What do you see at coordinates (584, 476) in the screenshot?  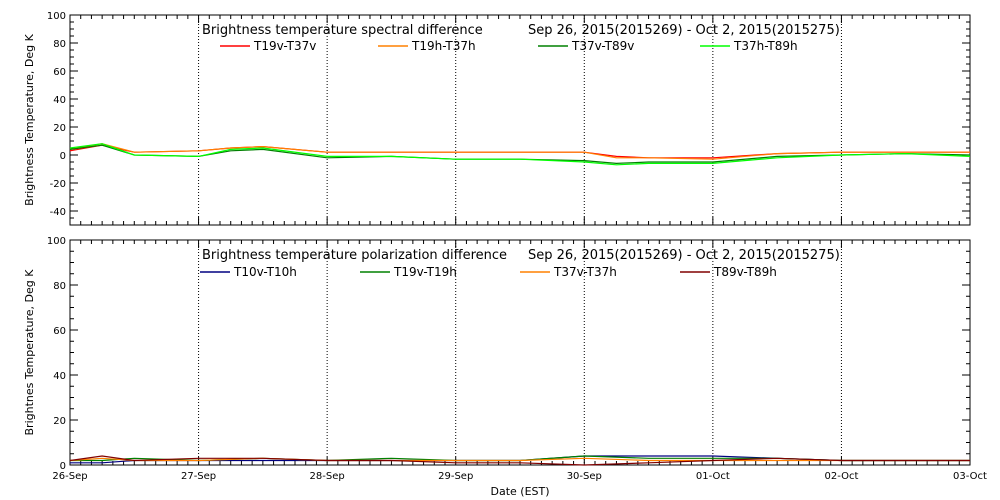 I see `x-tick-label: 30-Sep` at bounding box center [584, 476].